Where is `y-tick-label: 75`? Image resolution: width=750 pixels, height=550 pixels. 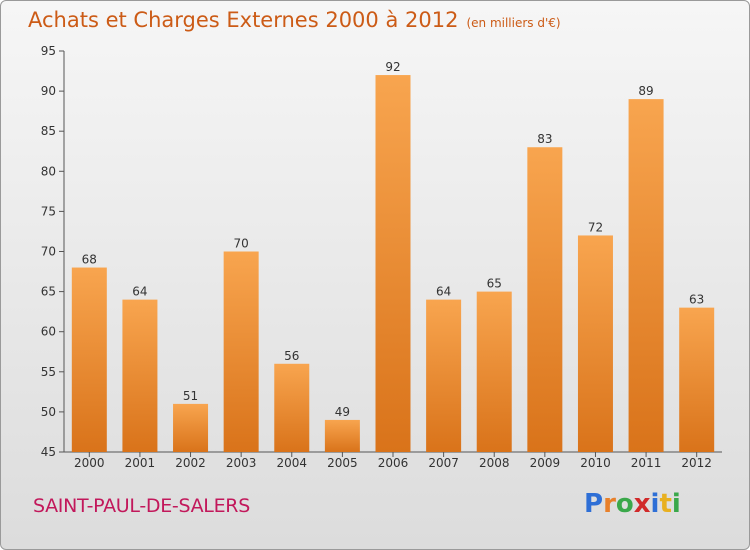
y-tick-label: 75 is located at coordinates (48, 211).